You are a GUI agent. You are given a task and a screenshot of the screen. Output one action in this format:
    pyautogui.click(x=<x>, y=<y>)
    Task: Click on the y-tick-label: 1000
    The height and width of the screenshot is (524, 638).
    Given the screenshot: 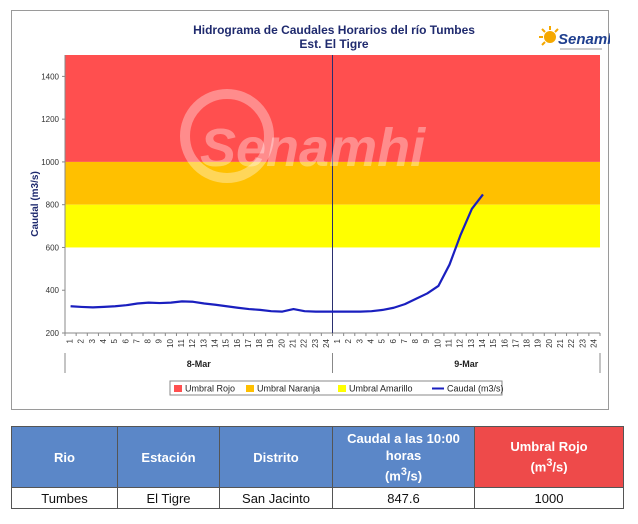 What is the action you would take?
    pyautogui.click(x=50, y=162)
    